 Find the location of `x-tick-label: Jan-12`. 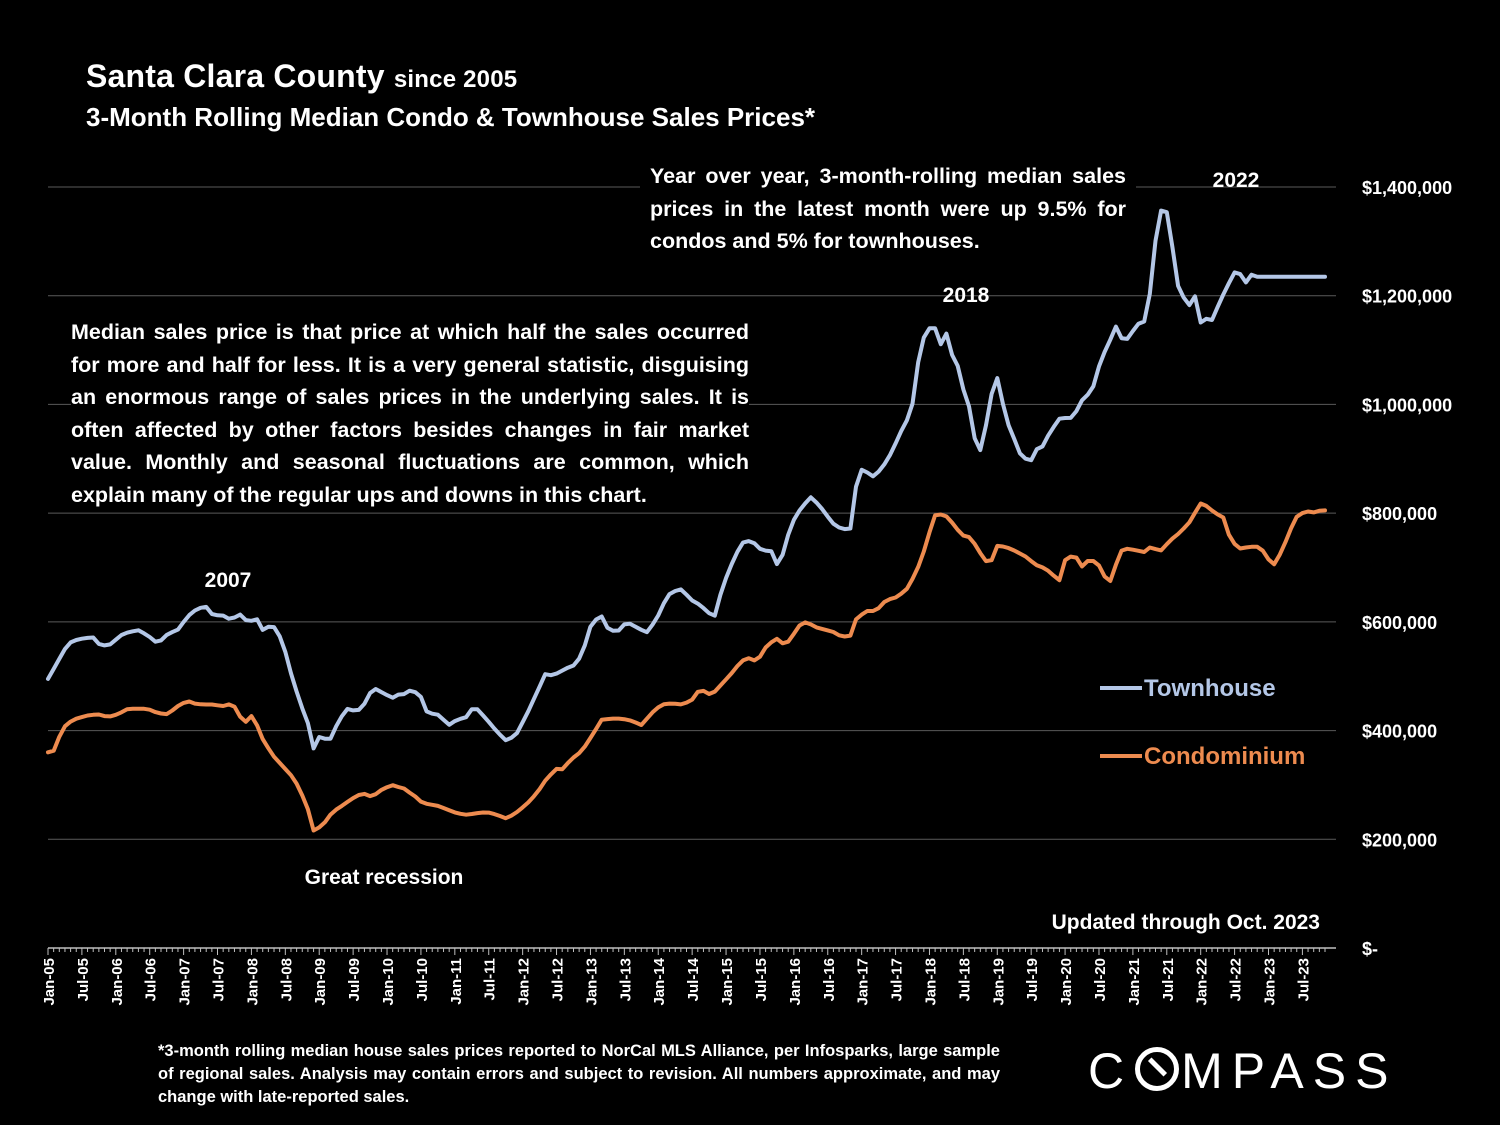

x-tick-label: Jan-12 is located at coordinates (524, 982).